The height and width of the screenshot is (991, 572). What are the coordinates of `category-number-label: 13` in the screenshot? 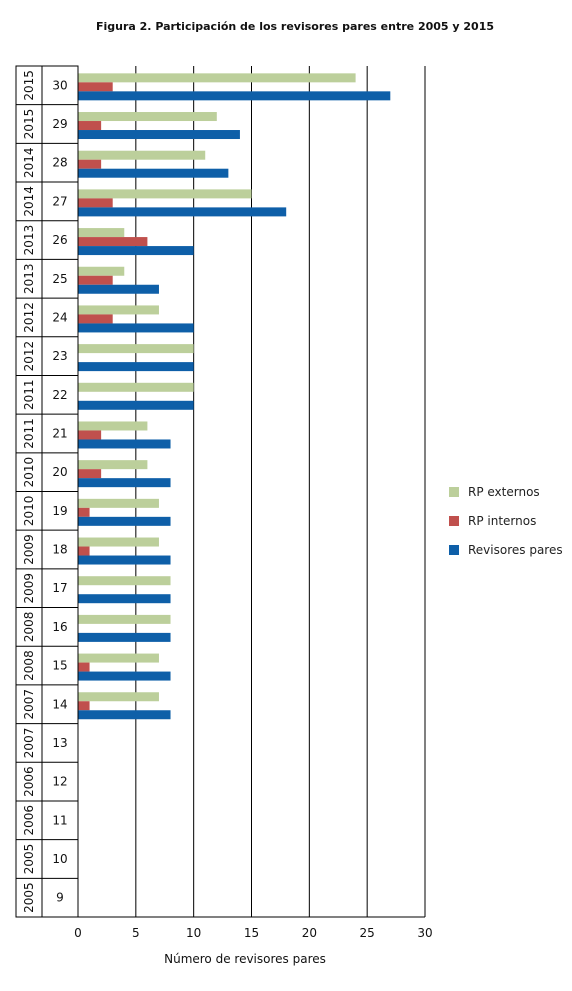 It's located at (59, 743).